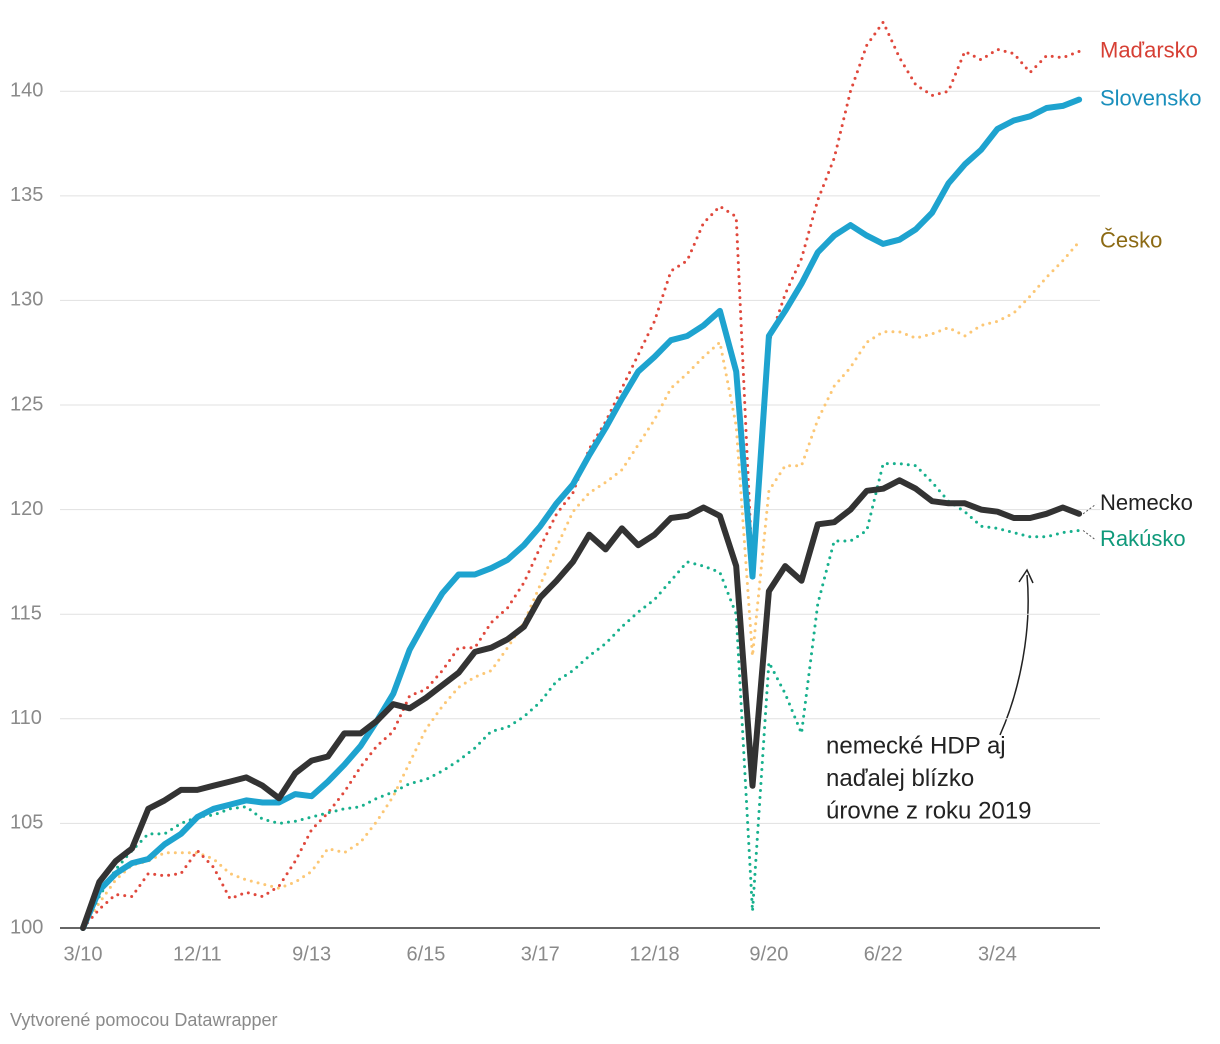 The image size is (1220, 1044). I want to click on x-tick-label: 3/10, so click(83, 954).